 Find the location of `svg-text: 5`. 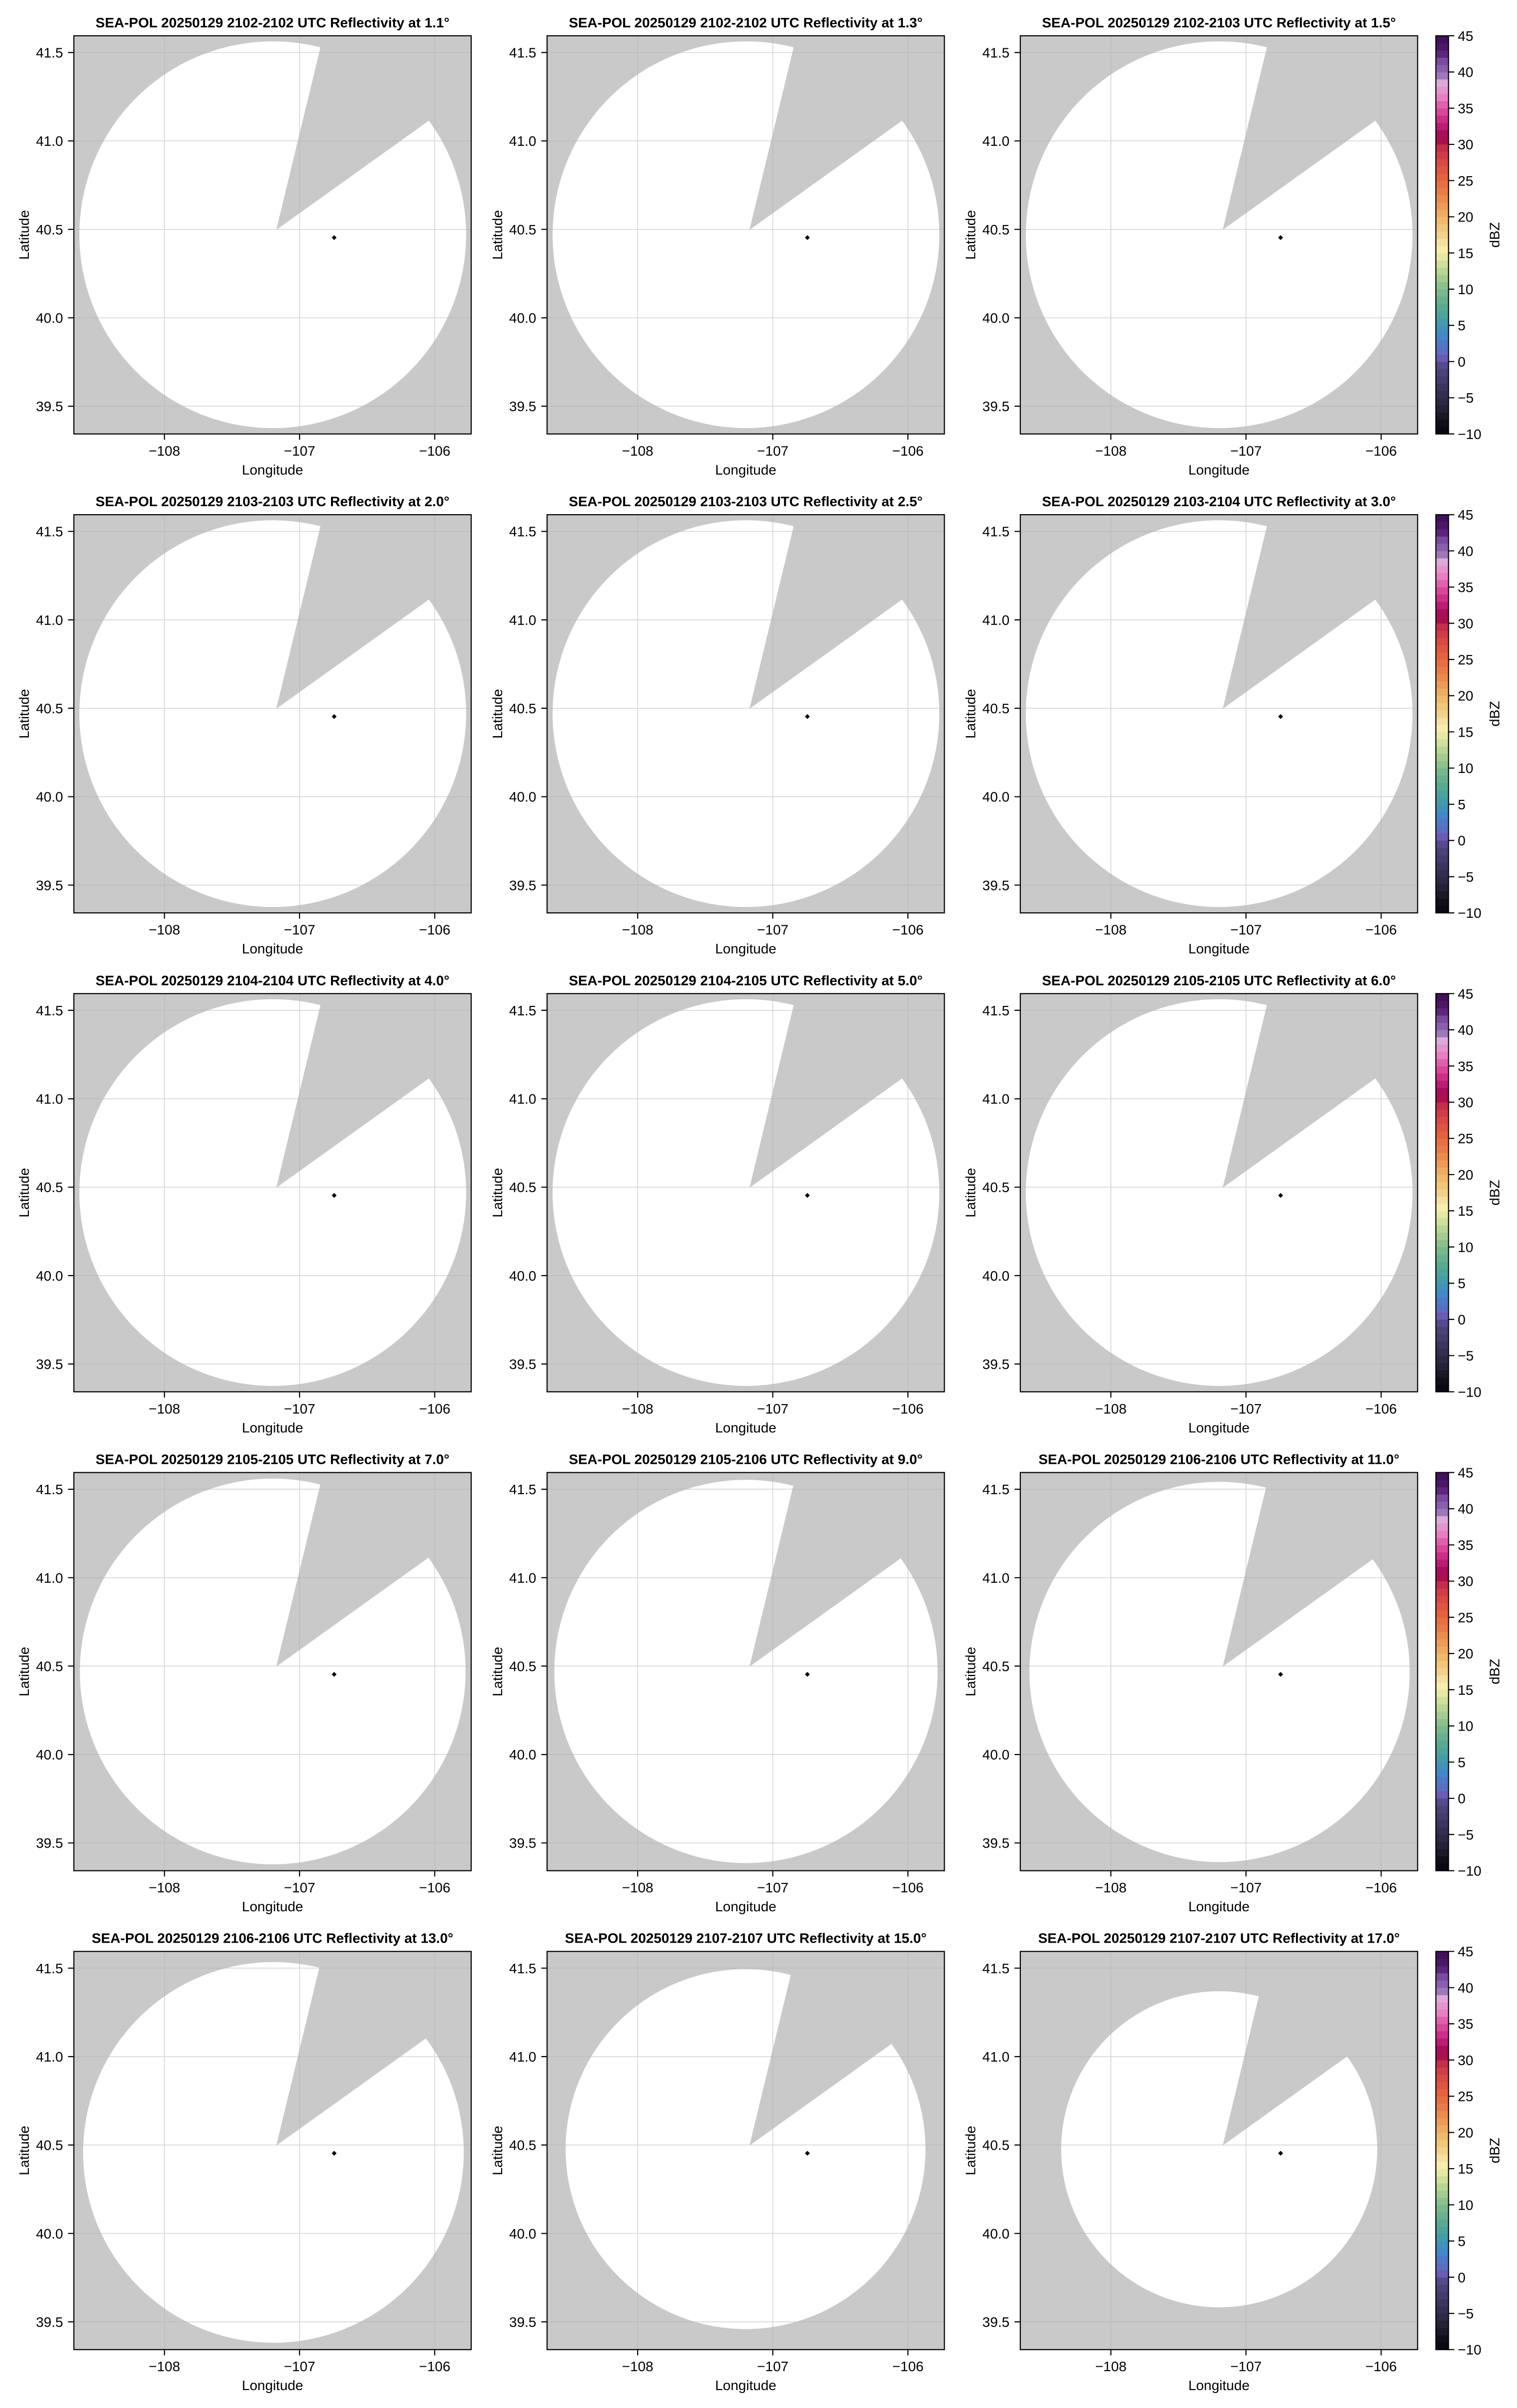

svg-text: 5 is located at coordinates (1462, 325).